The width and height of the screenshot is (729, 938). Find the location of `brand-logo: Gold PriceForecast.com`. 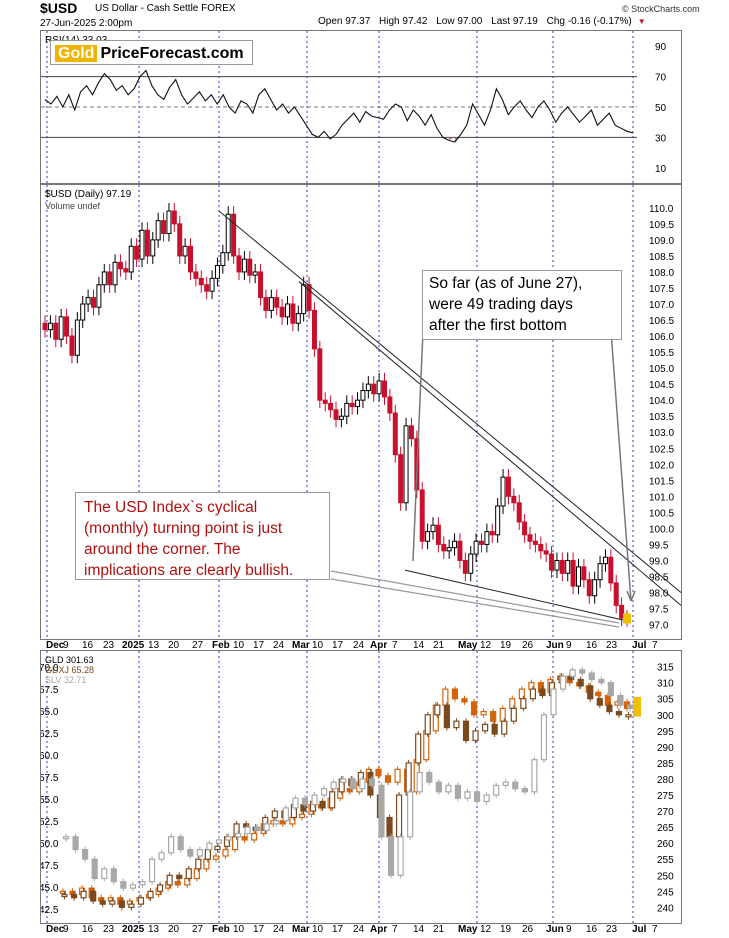

brand-logo: Gold PriceForecast.com is located at coordinates (151, 52).